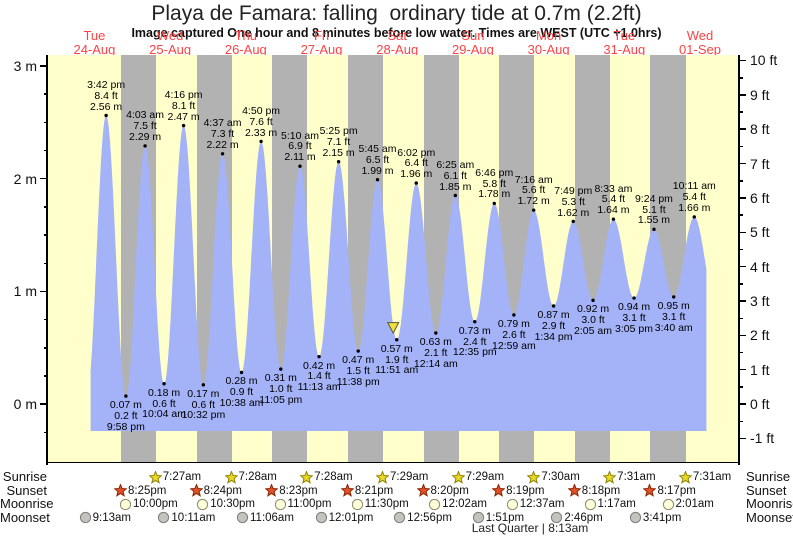 This screenshot has width=793, height=539. What do you see at coordinates (397, 359) in the screenshot?
I see `low-tide-label: 0.57 m 1.9 ft 11:51 am` at bounding box center [397, 359].